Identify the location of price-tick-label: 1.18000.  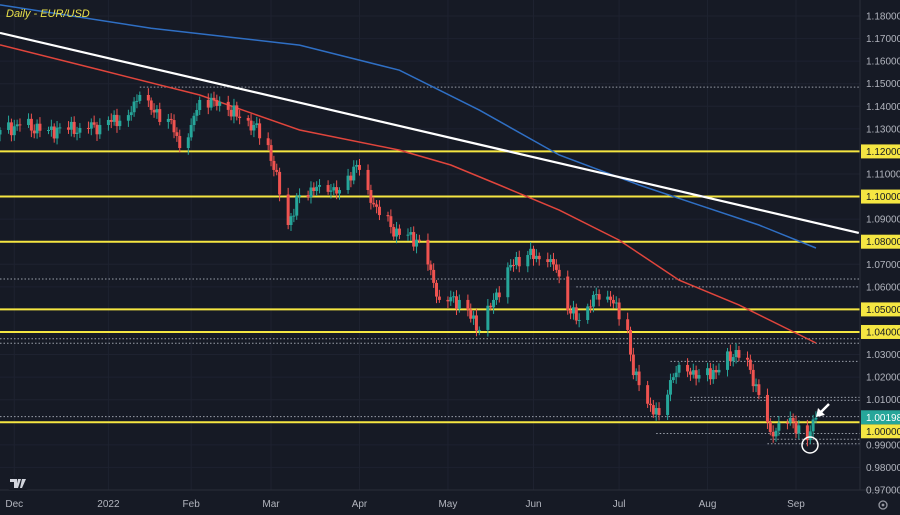
(883, 17).